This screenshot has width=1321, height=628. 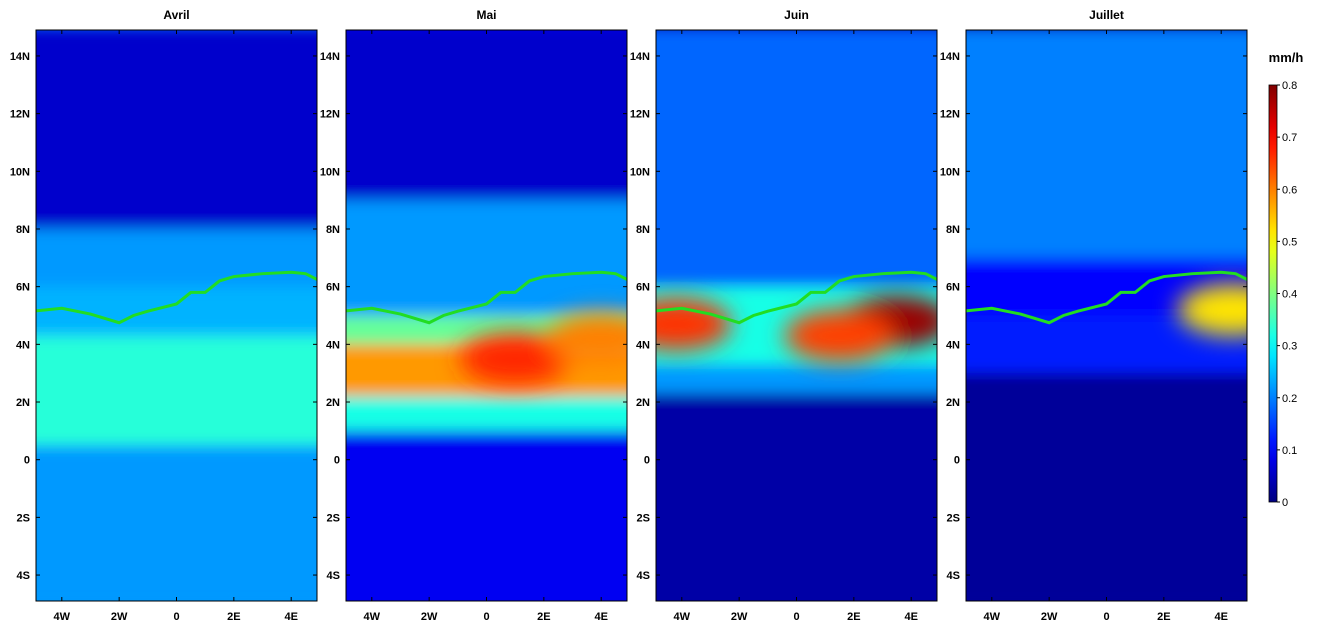 What do you see at coordinates (1289, 86) in the screenshot?
I see `colorbar-tick-label: 0.8` at bounding box center [1289, 86].